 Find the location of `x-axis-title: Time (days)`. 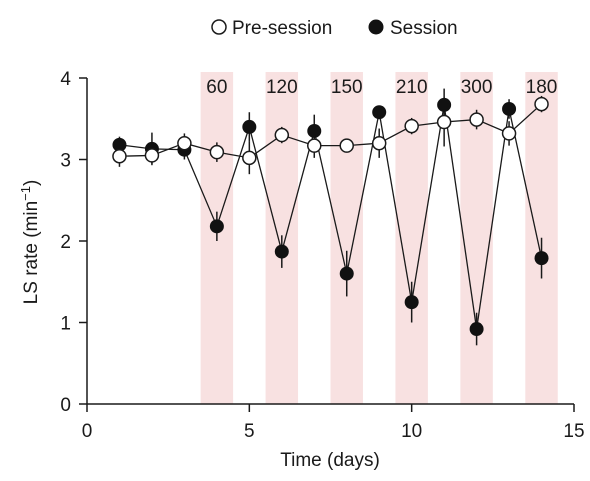

x-axis-title: Time (days) is located at coordinates (330, 460).